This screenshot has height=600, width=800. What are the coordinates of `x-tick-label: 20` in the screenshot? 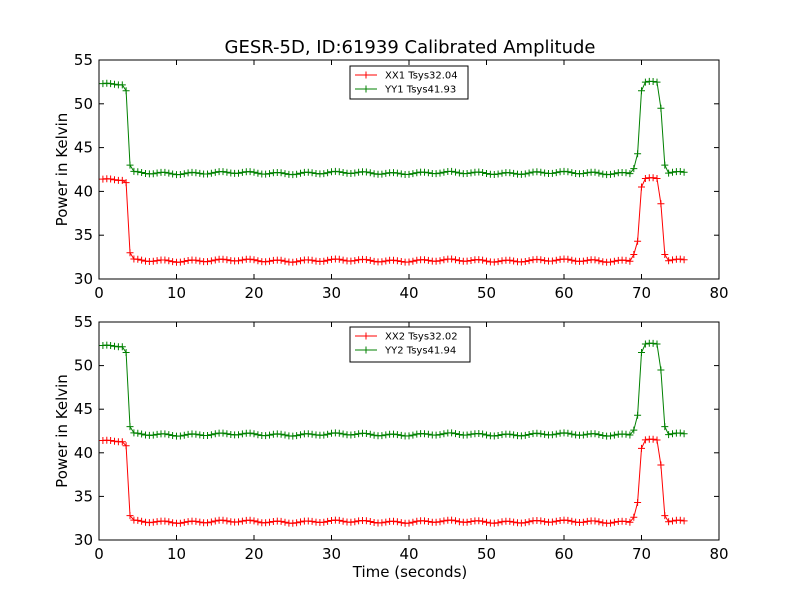 It's located at (253, 293).